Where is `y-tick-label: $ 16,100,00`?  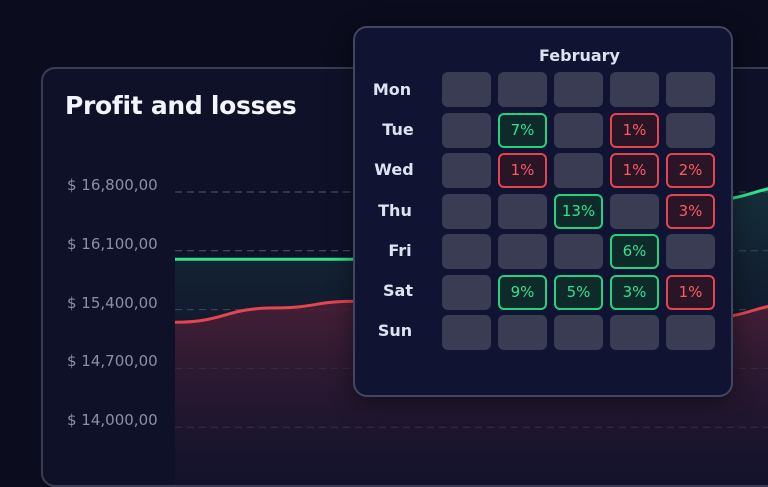 y-tick-label: $ 16,100,00 is located at coordinates (112, 244).